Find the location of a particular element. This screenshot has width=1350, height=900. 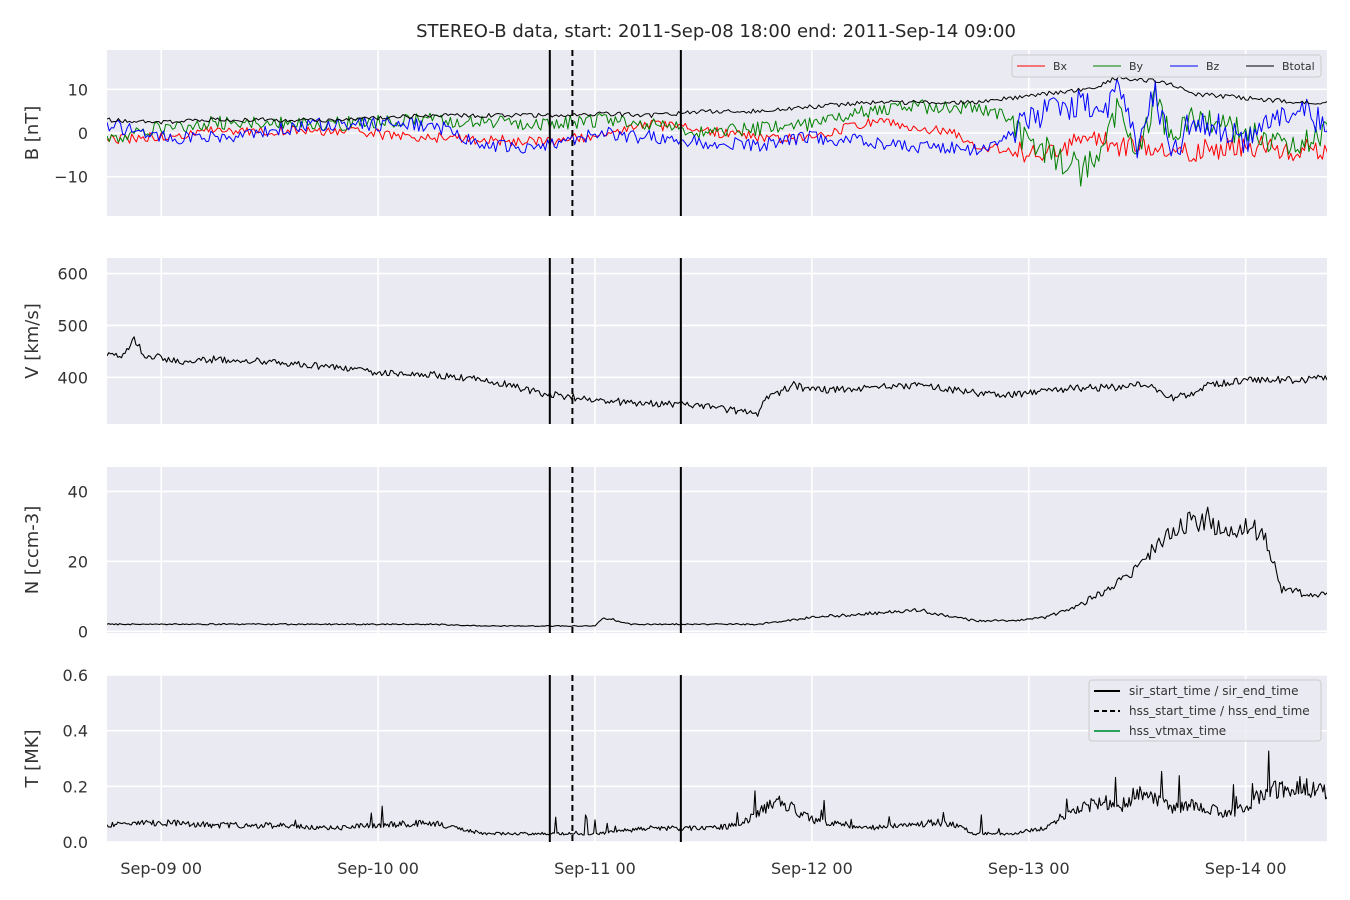

legend-label: Bz is located at coordinates (1213, 66).